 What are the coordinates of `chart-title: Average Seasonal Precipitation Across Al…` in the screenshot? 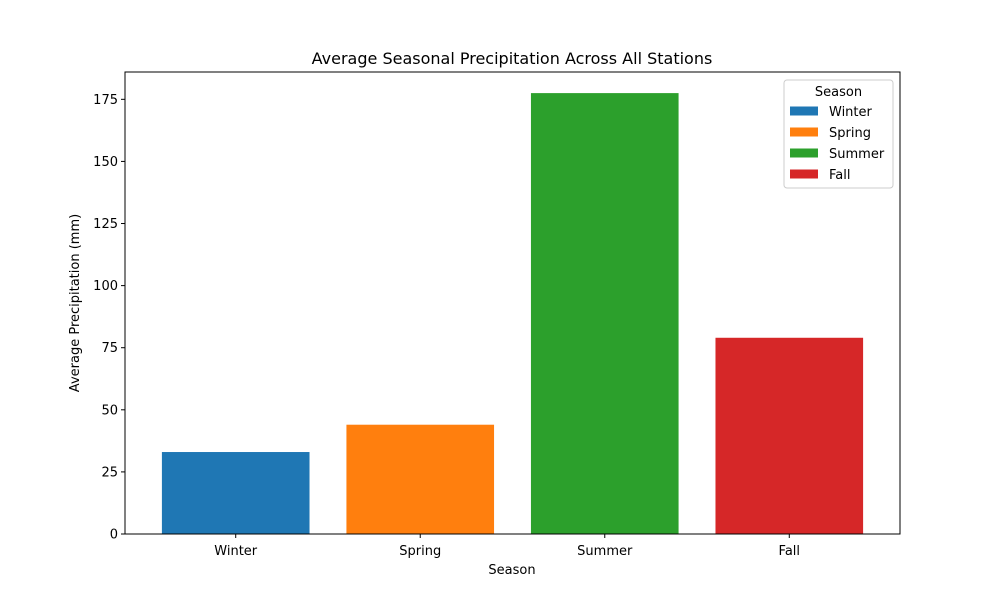 It's located at (512, 58).